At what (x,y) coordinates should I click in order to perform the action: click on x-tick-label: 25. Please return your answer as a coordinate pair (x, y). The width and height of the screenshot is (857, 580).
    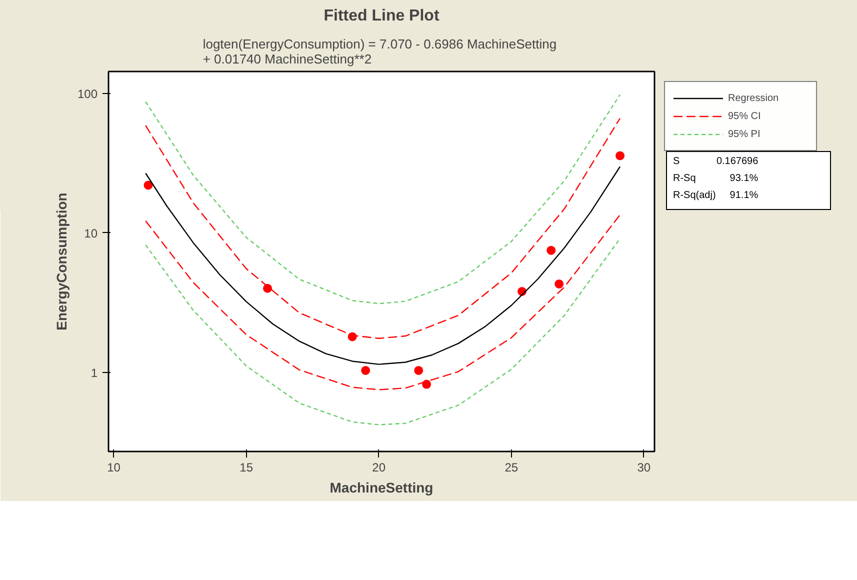
    Looking at the image, I should click on (511, 467).